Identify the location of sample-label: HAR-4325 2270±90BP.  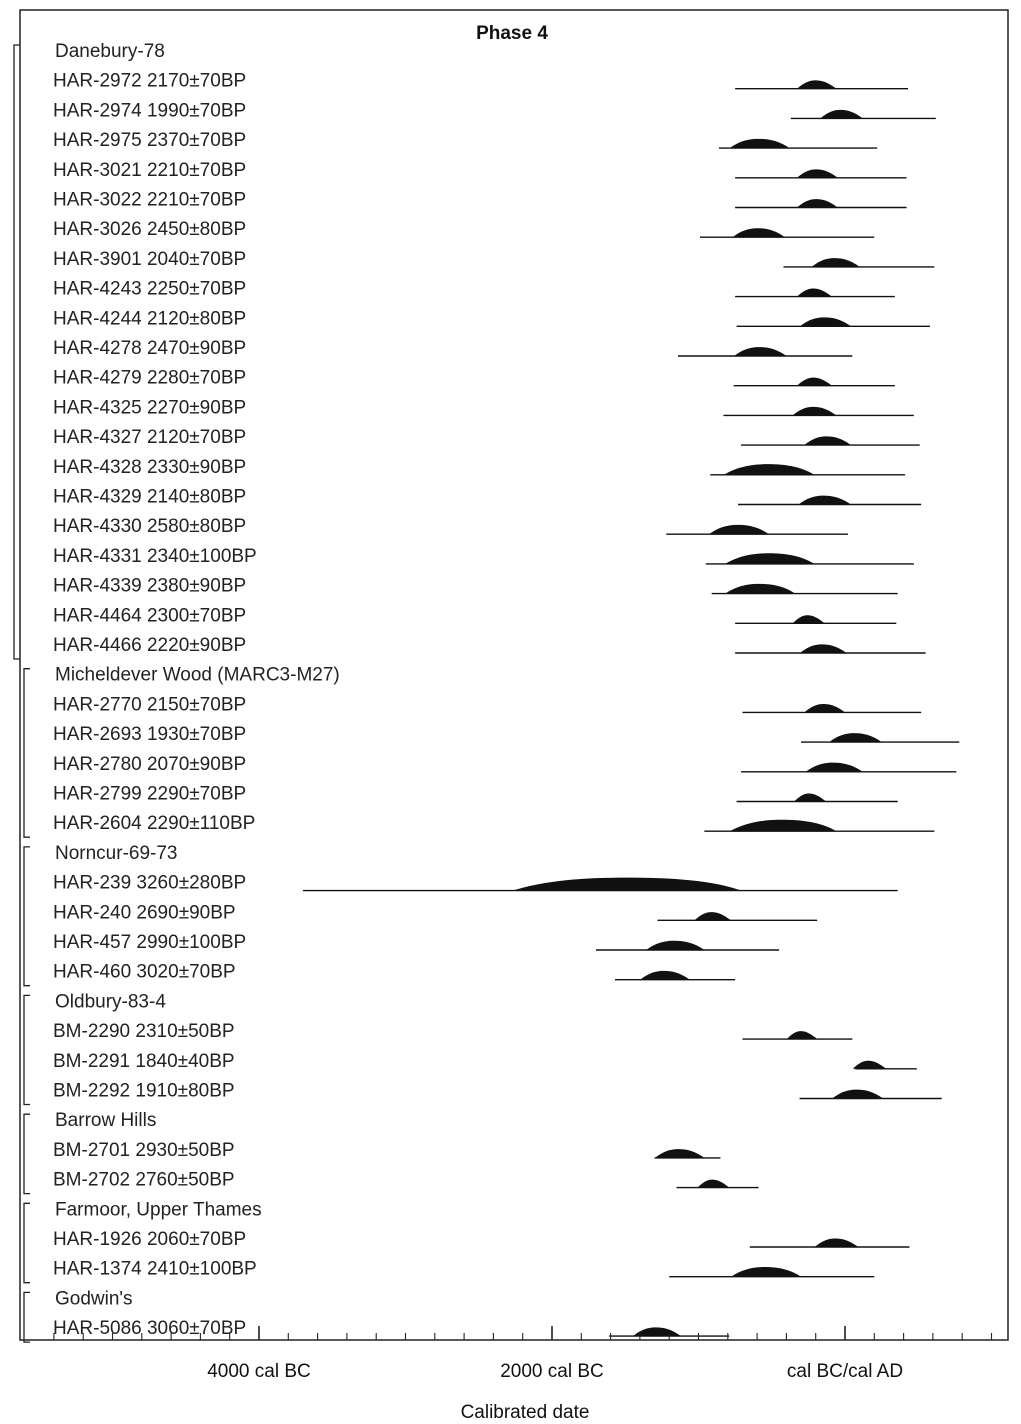
(149, 407).